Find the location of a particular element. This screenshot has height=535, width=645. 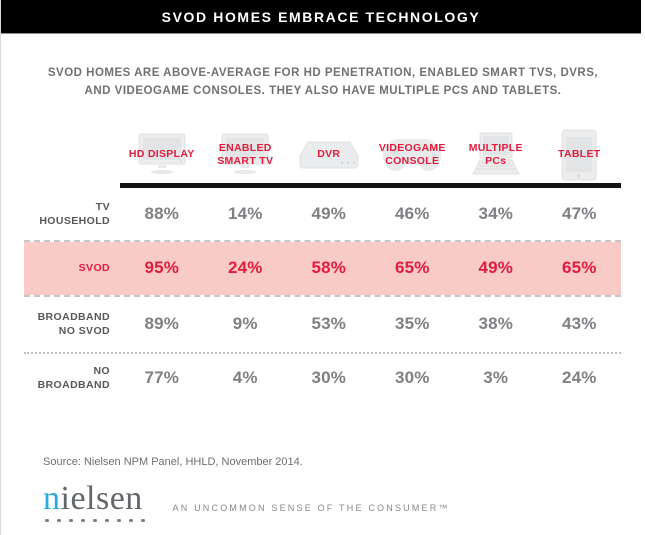

column-label: DVR is located at coordinates (329, 154).